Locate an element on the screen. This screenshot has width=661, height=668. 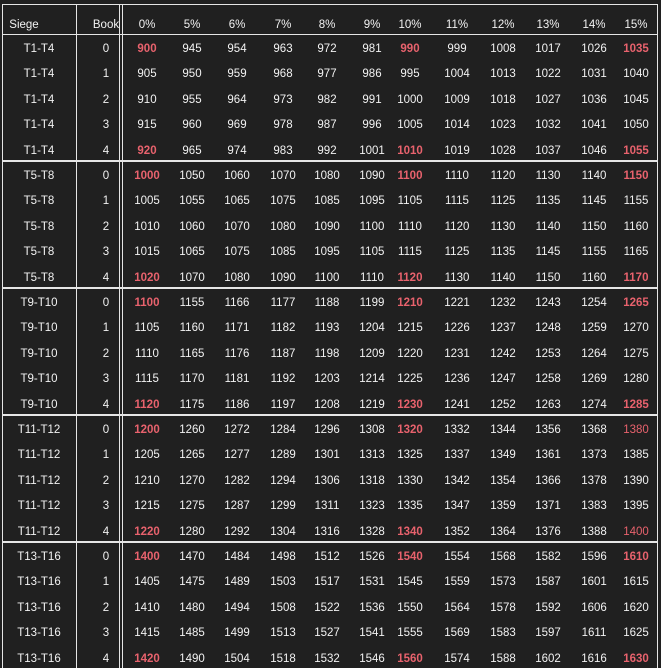
book-cell: 2 is located at coordinates (106, 607).